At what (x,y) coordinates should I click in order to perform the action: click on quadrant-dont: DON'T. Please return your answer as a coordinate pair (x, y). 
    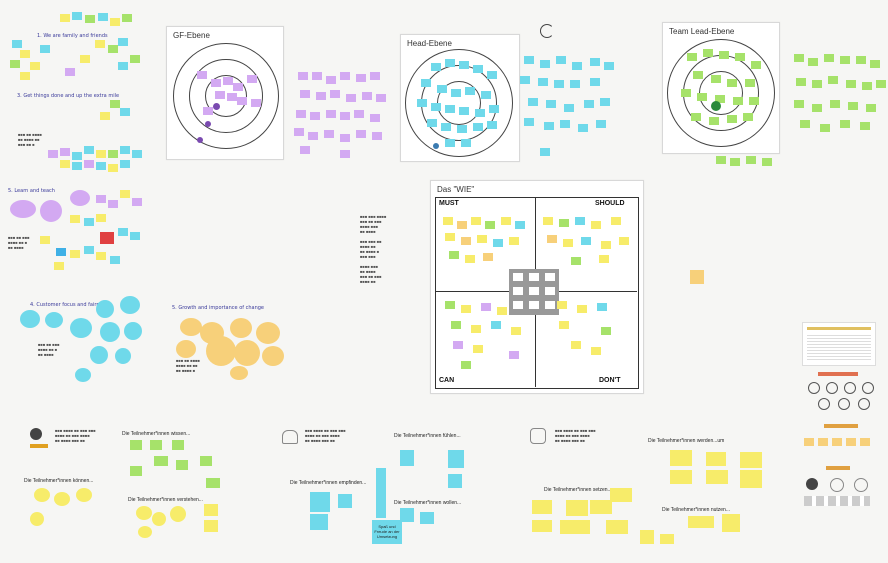
    Looking at the image, I should click on (610, 380).